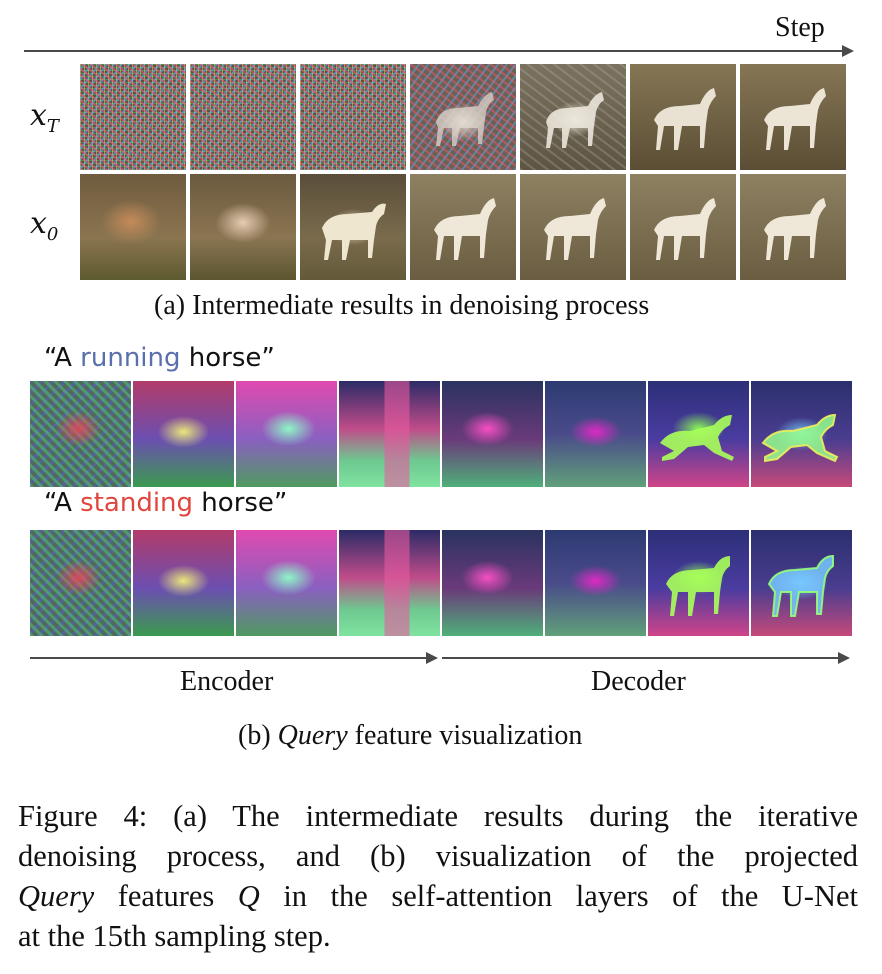 Image resolution: width=882 pixels, height=974 pixels. Describe the element at coordinates (62, 503) in the screenshot. I see `prompt-standing-open: “A` at that location.